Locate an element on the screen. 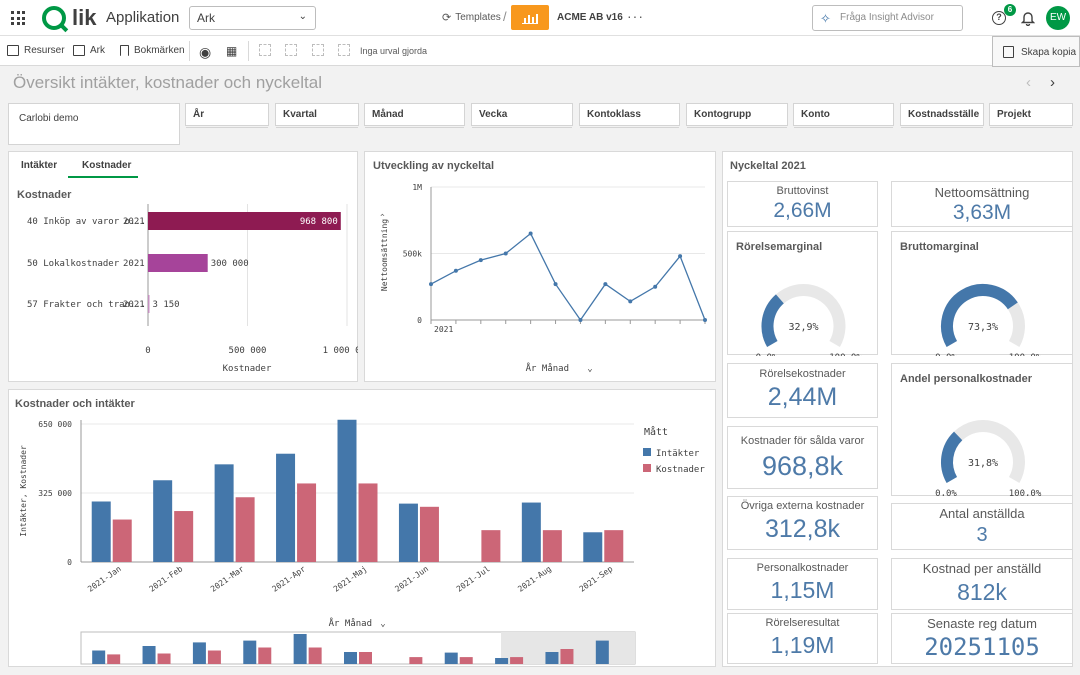 The height and width of the screenshot is (675, 1080). kpi-kostnad-per-anstalld: Kostnad per anställd 812k is located at coordinates (982, 584).